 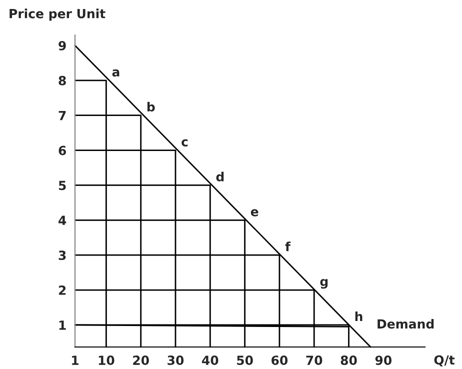 I want to click on series-label: Demand, so click(x=406, y=323).